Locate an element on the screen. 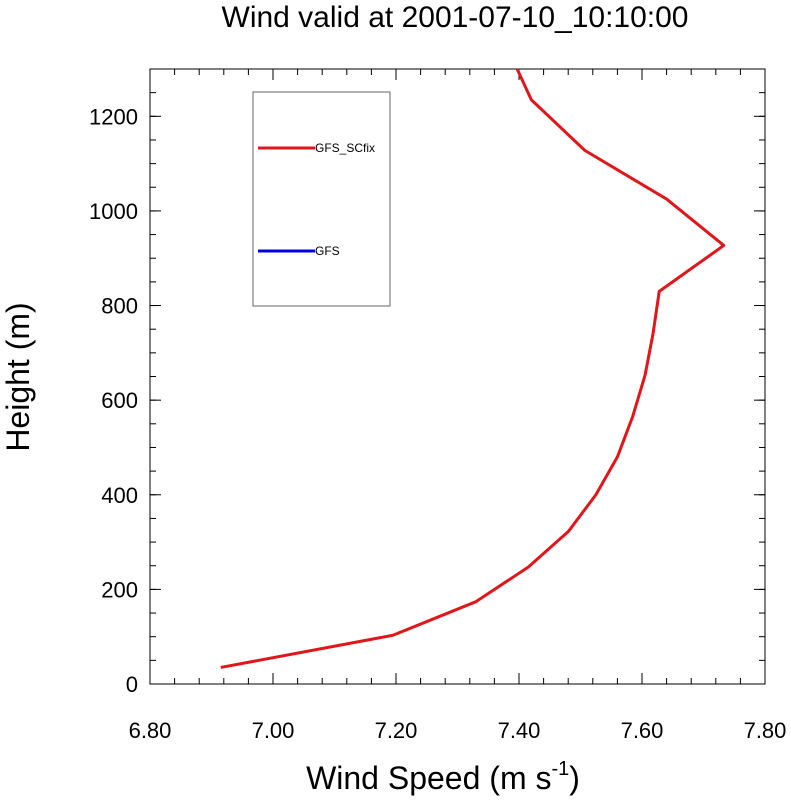 The width and height of the screenshot is (791, 800). legend-label: GFS is located at coordinates (327, 251).